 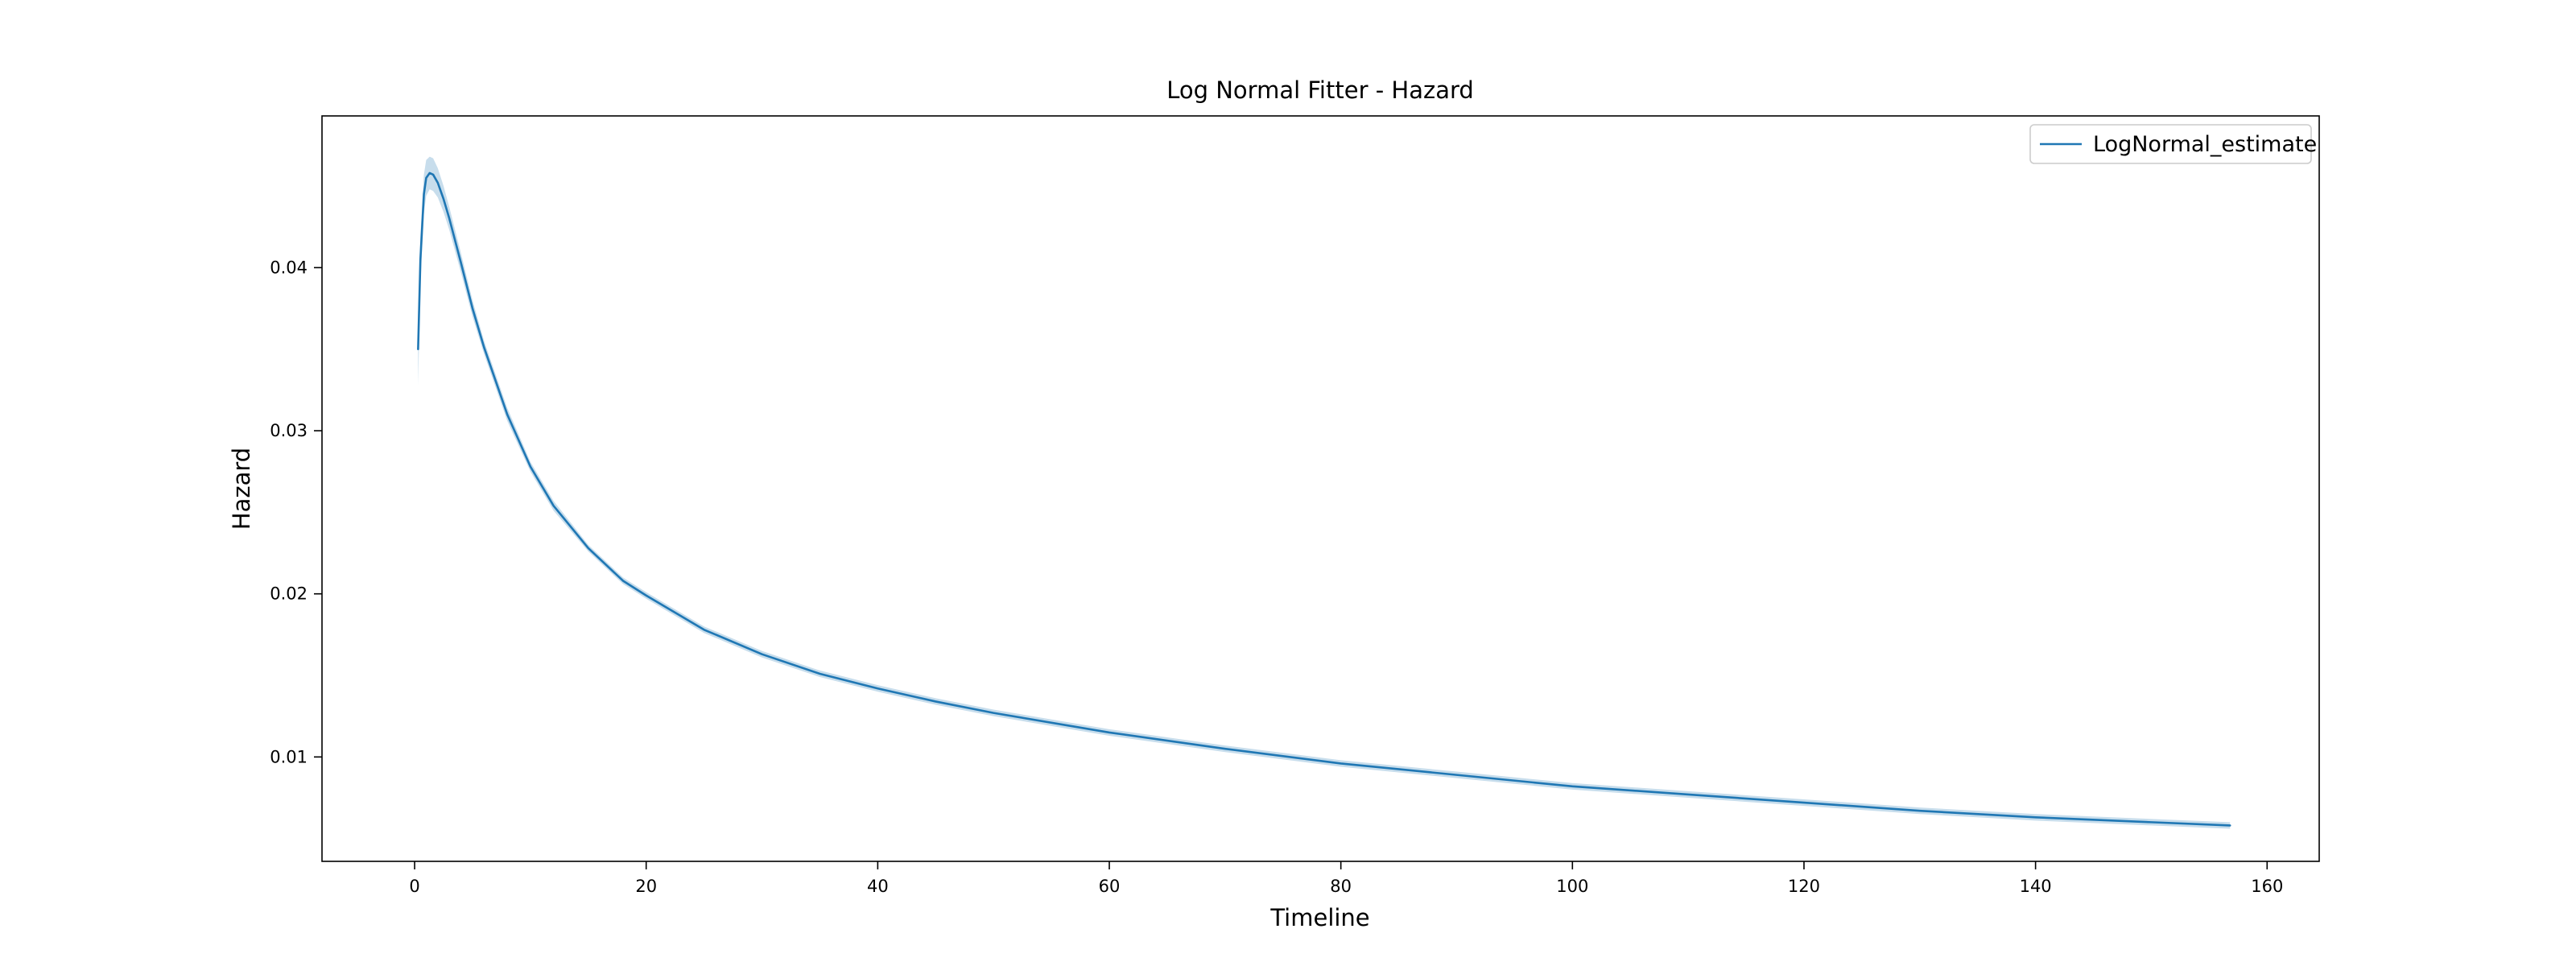 What do you see at coordinates (2036, 886) in the screenshot?
I see `x-tick-label: 140` at bounding box center [2036, 886].